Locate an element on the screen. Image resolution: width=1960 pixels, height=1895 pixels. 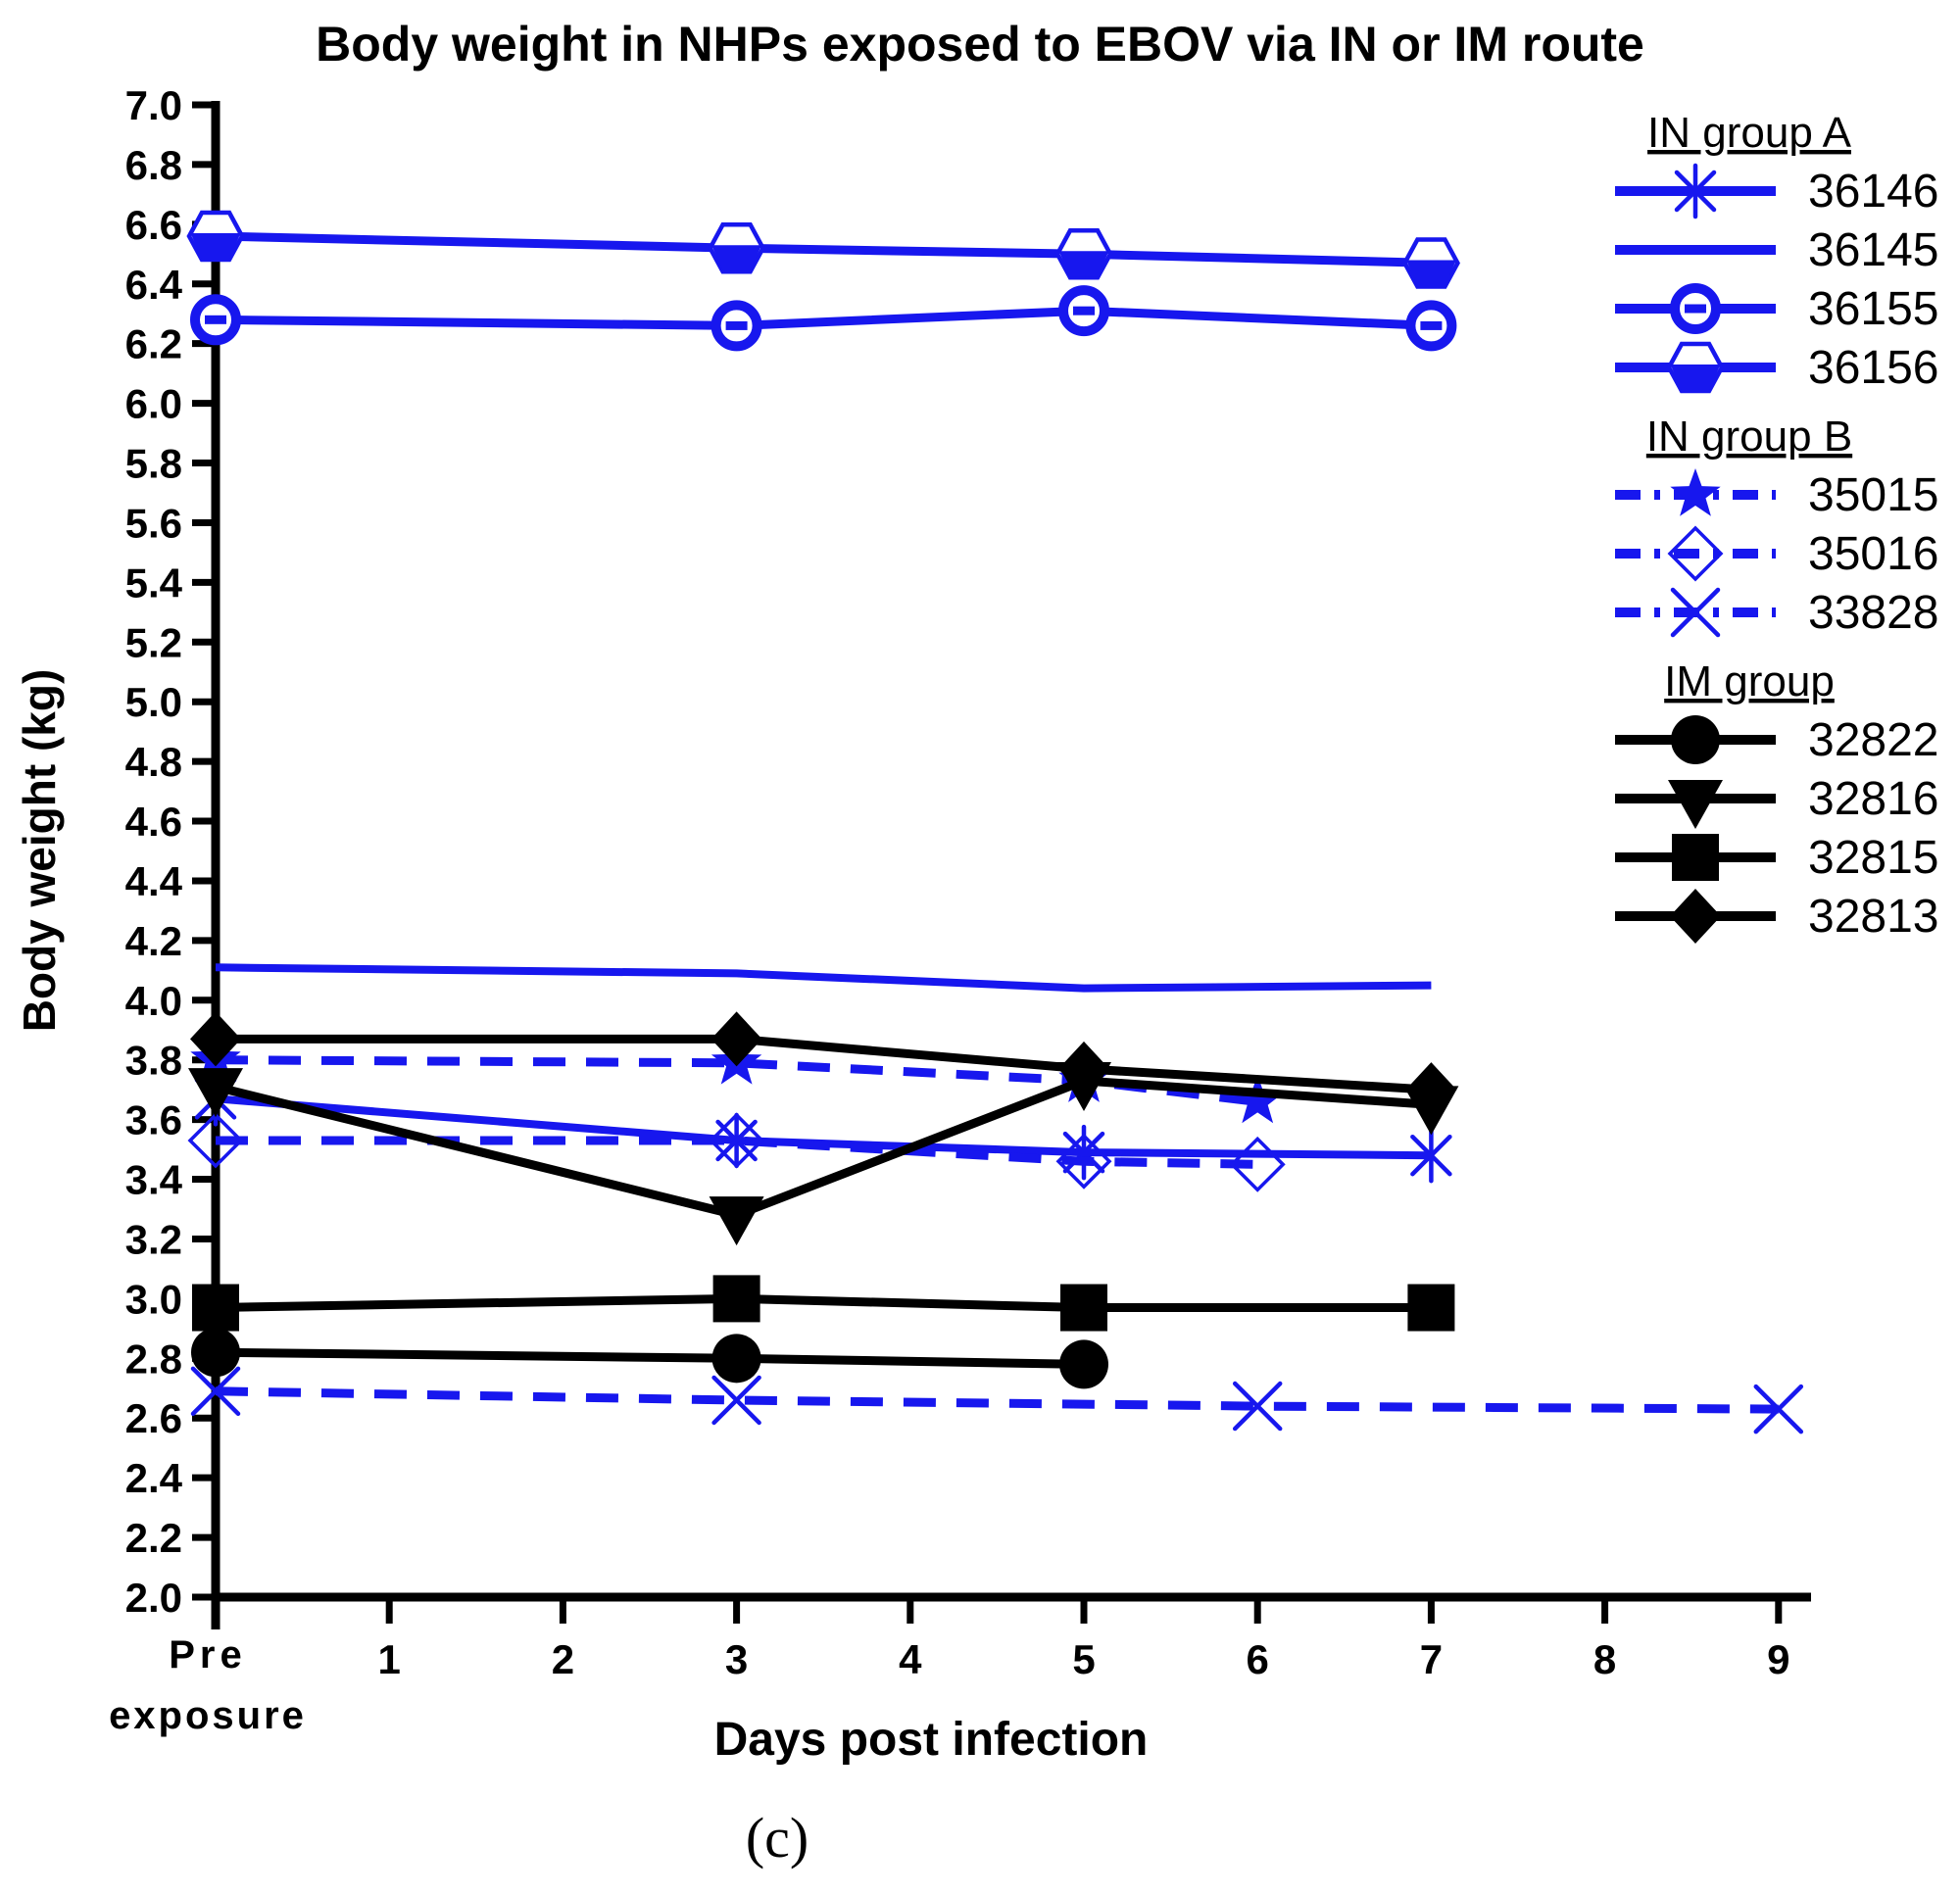
y-tick-label: 6.8 is located at coordinates (153, 165).